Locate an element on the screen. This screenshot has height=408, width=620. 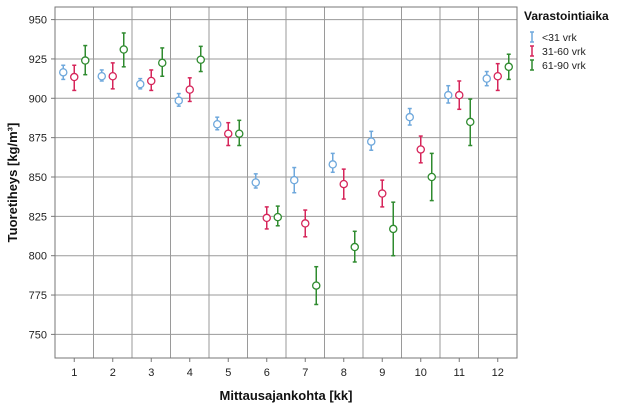
y-tick-label: 950 is located at coordinates (38, 21).